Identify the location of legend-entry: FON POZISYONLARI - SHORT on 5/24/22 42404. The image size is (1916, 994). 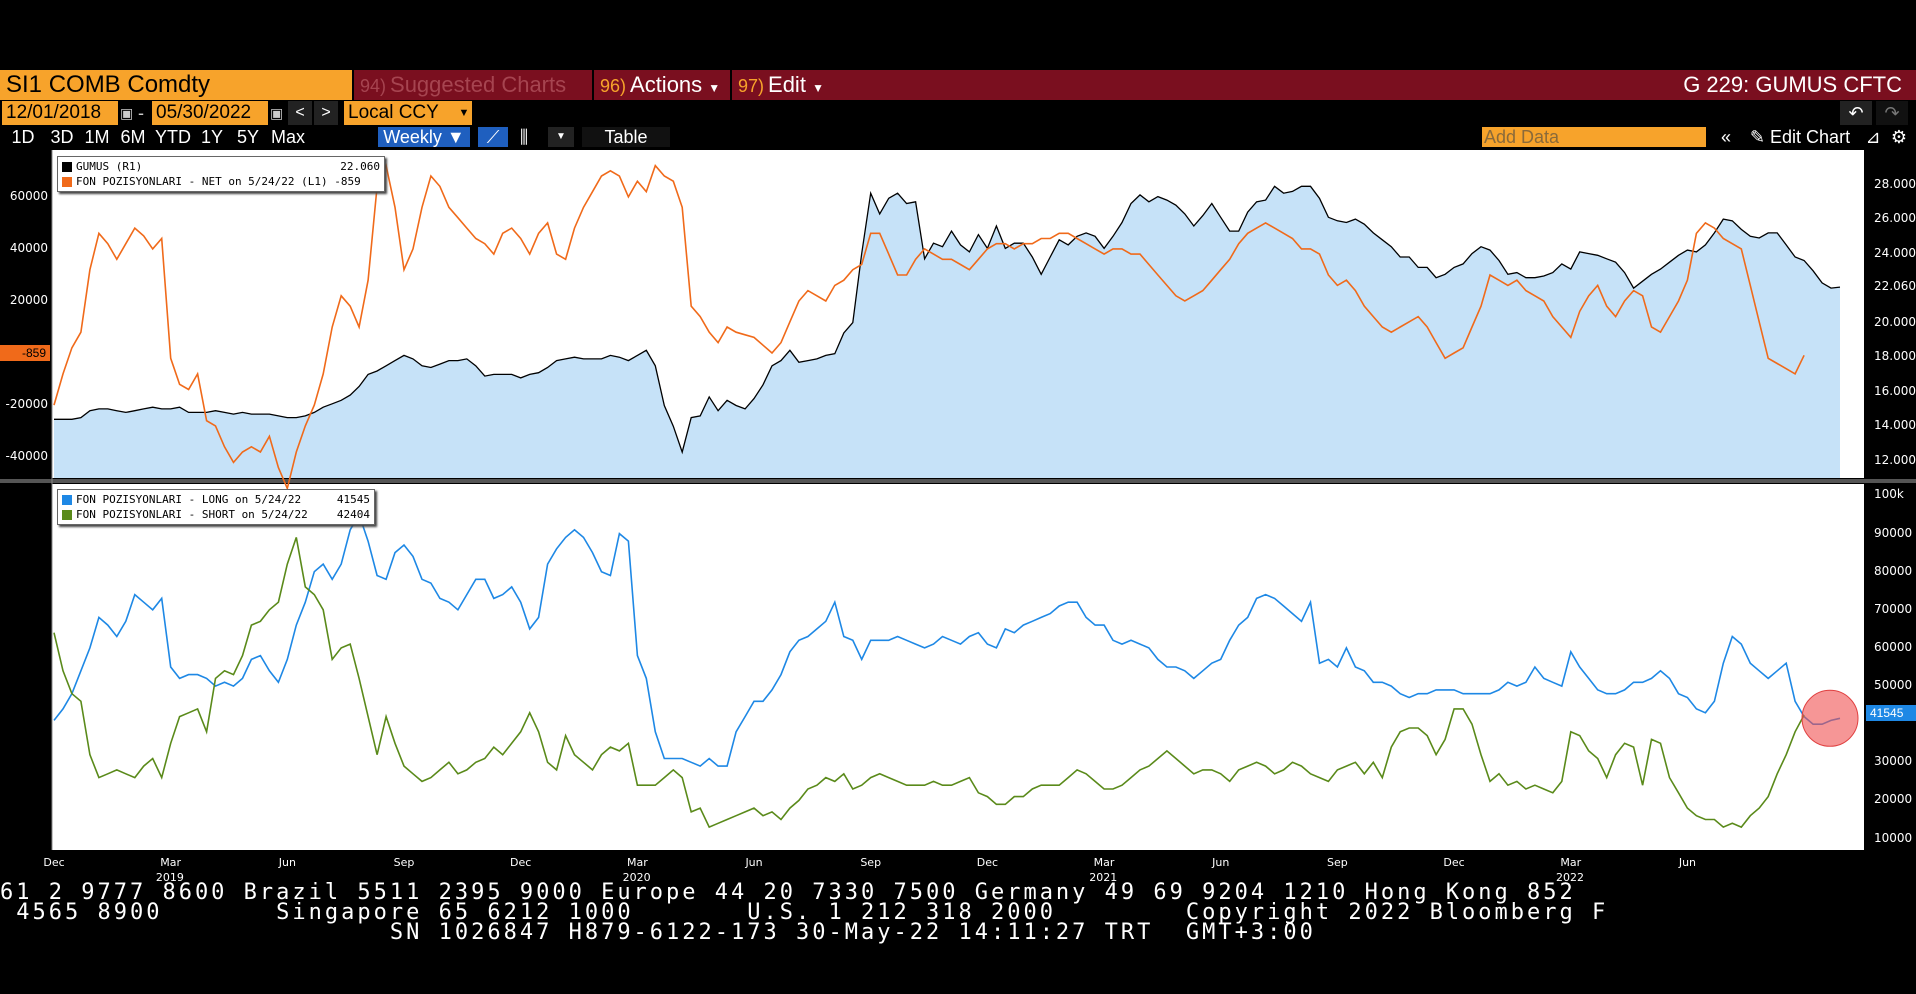
(216, 514).